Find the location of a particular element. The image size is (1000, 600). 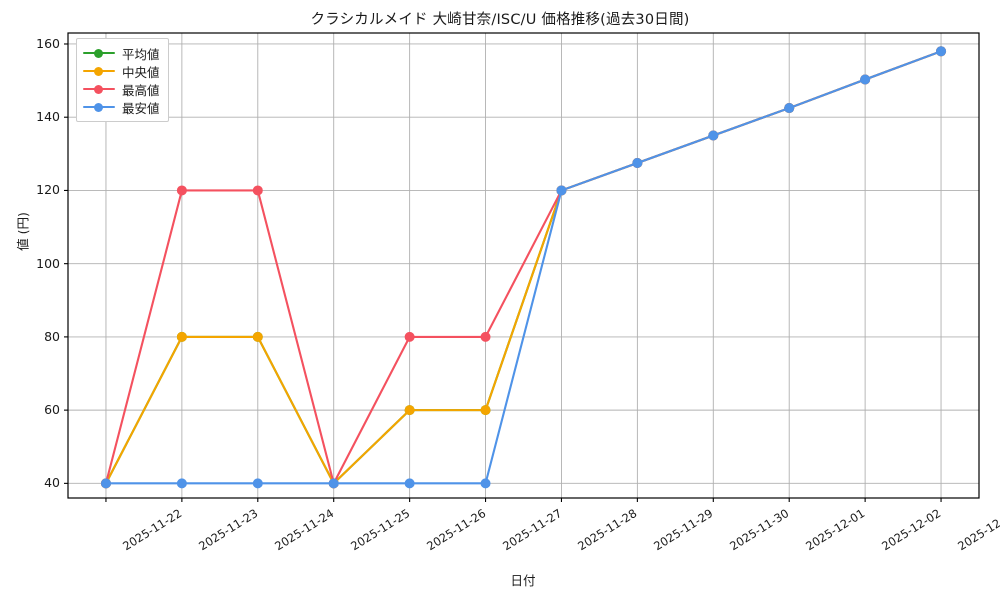

y-tick-label: 60 is located at coordinates (52, 410).